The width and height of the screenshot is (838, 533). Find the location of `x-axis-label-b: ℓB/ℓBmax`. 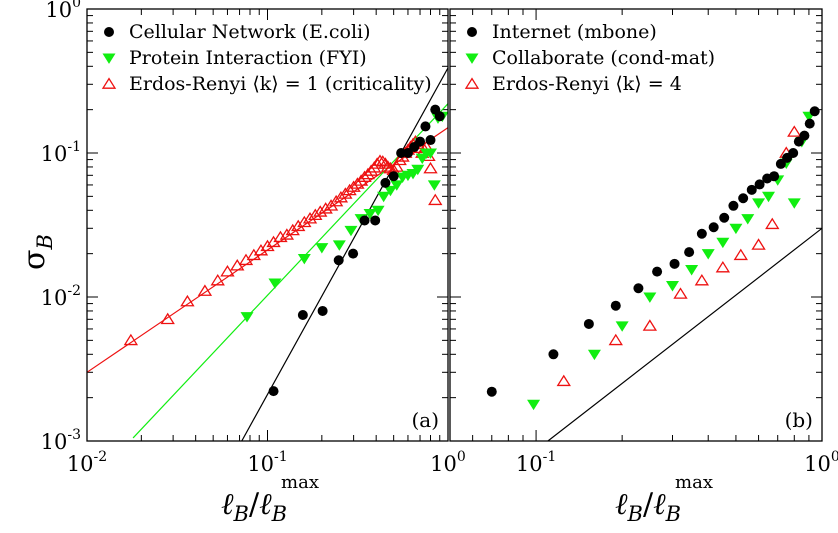

x-axis-label-b: ℓB/ℓBmax is located at coordinates (664, 499).